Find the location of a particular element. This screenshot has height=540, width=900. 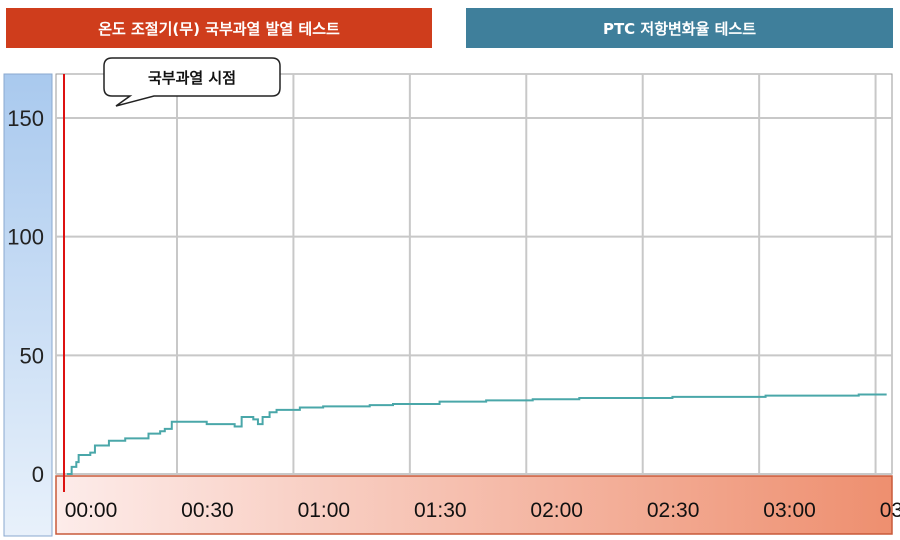

tab-ptc-resistance-test-label: PTC 저항변화율 테스트 is located at coordinates (679, 28).